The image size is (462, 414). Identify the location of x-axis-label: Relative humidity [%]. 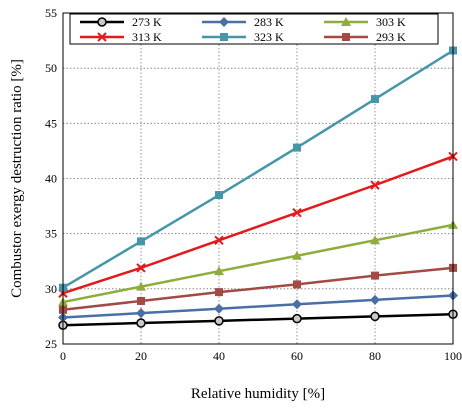
(258, 394).